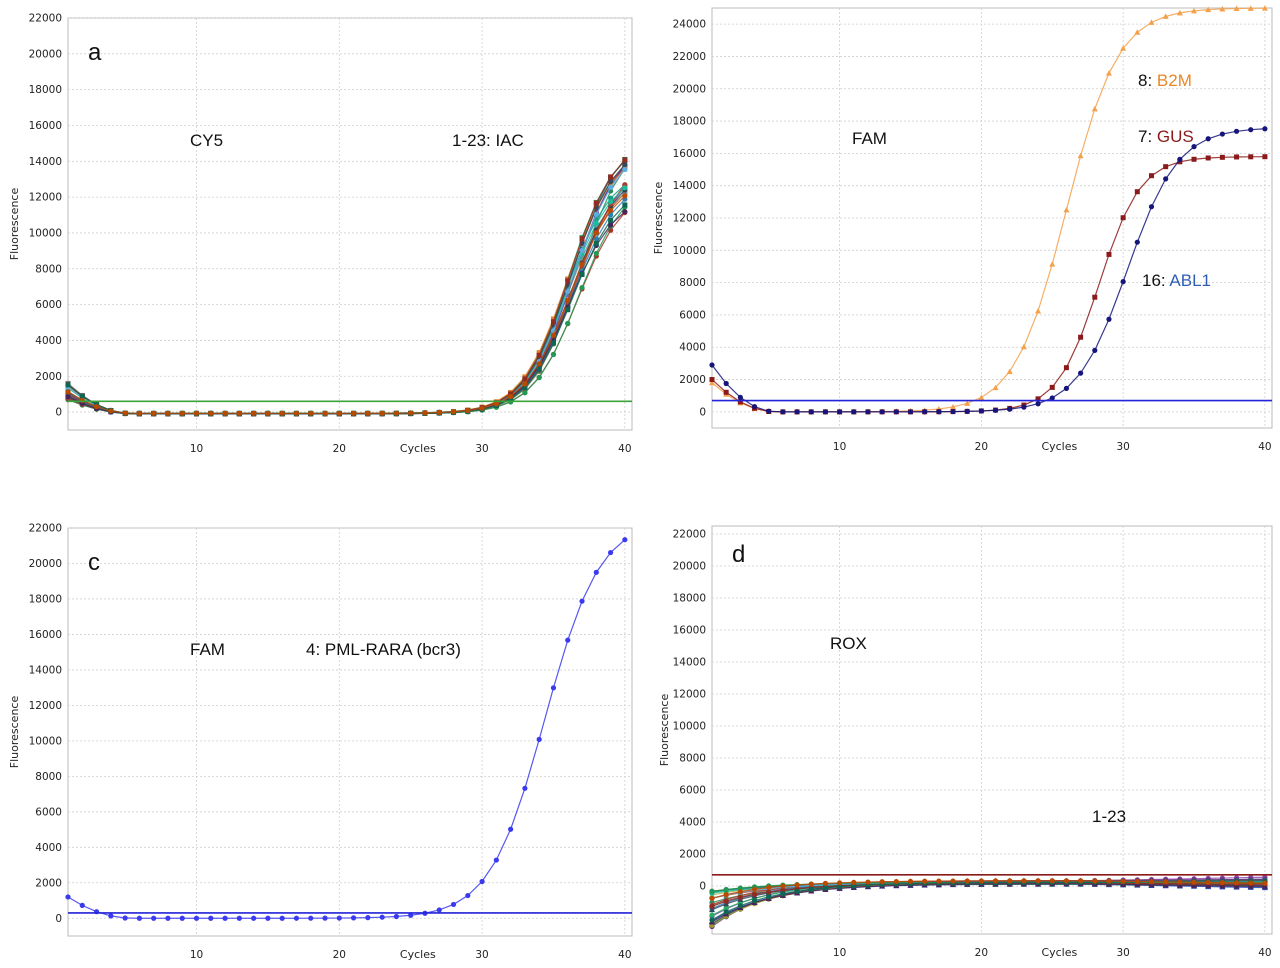 The width and height of the screenshot is (1280, 968). Describe the element at coordinates (1059, 952) in the screenshot. I see `x-axis-title: Cycles` at that location.